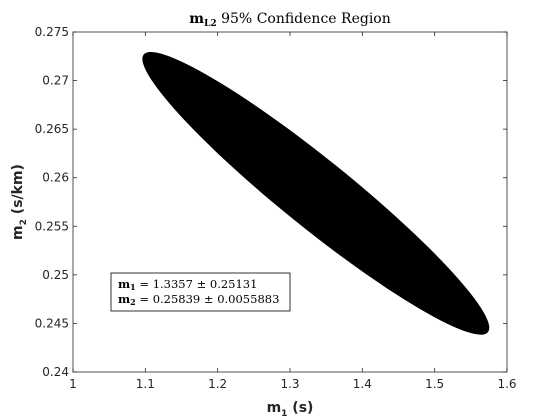  I want to click on y-axis-label-main: m, so click(18, 232).